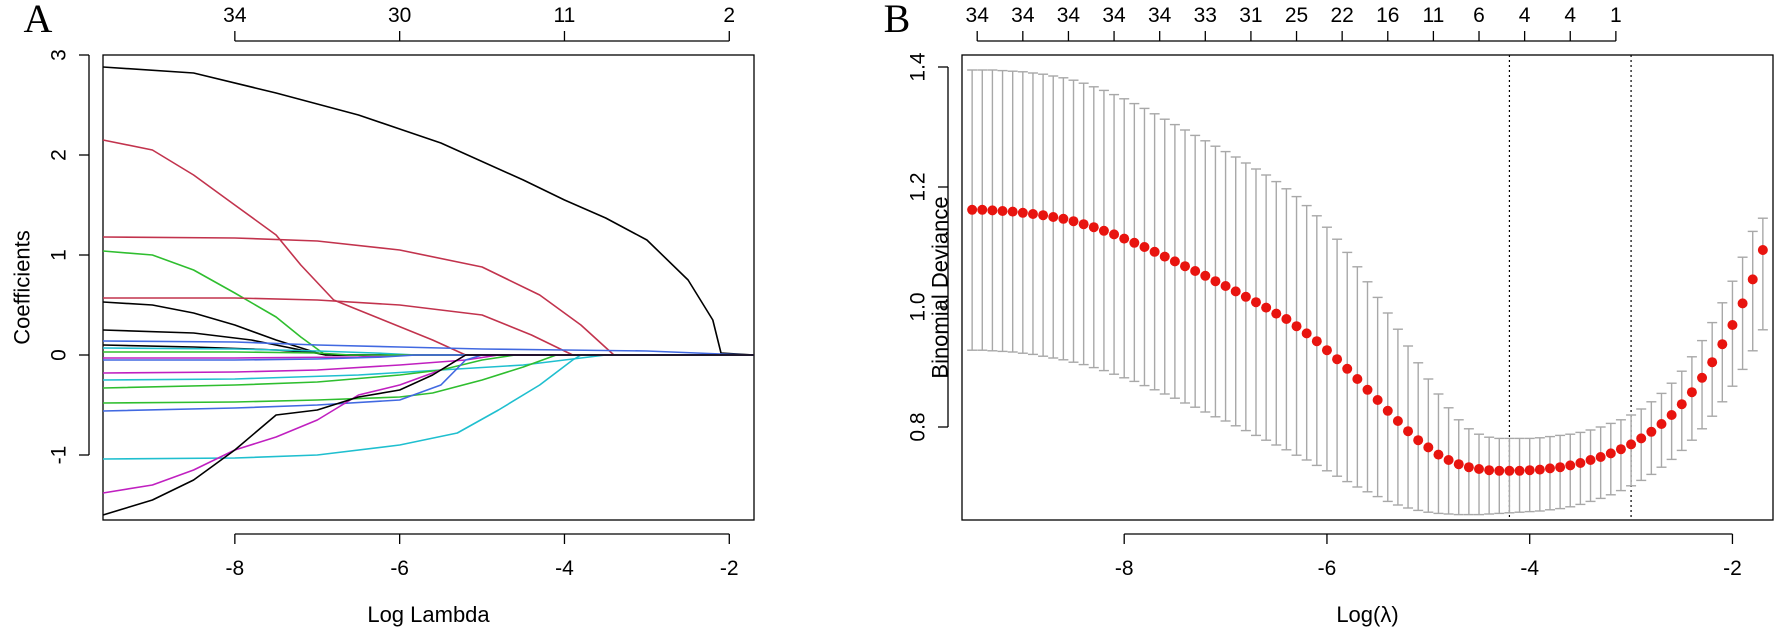 The width and height of the screenshot is (1781, 635). What do you see at coordinates (1525, 15) in the screenshot?
I see `top-tick-label: 4` at bounding box center [1525, 15].